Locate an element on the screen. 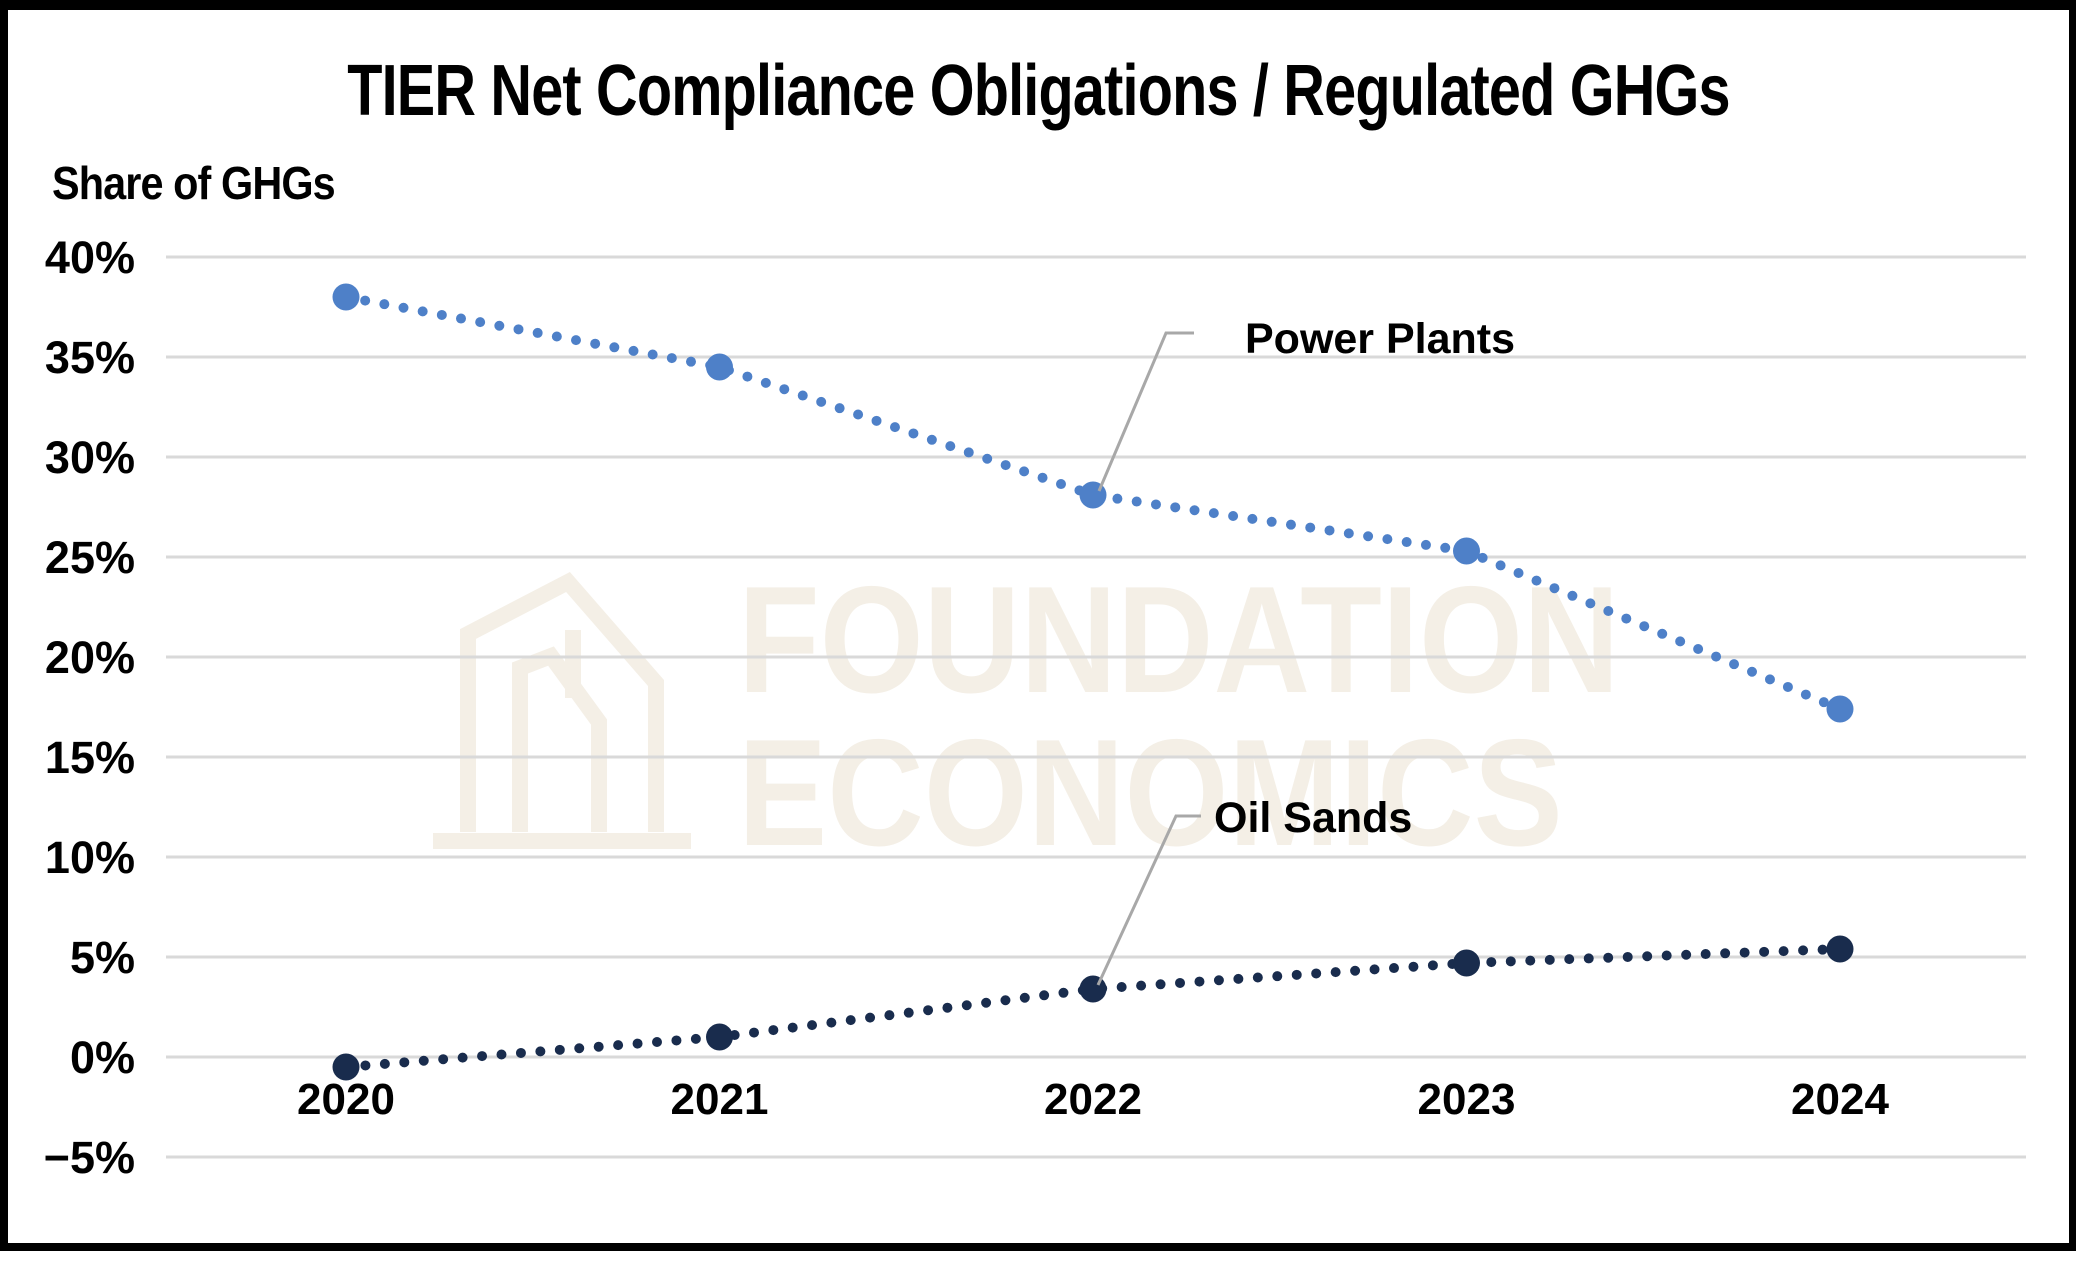 This screenshot has height=1261, width=2076. annotation-label: Power Plants is located at coordinates (1380, 339).